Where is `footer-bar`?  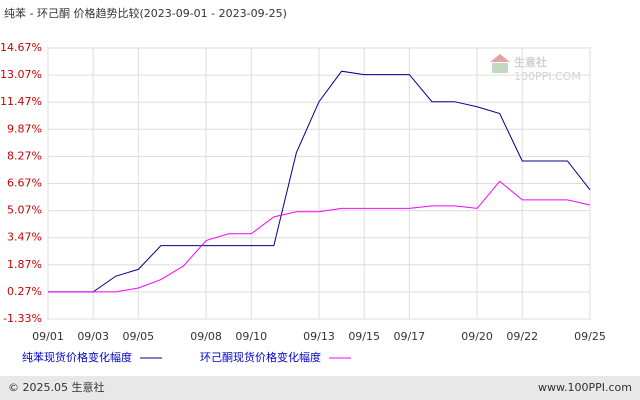
footer-bar is located at coordinates (320, 388).